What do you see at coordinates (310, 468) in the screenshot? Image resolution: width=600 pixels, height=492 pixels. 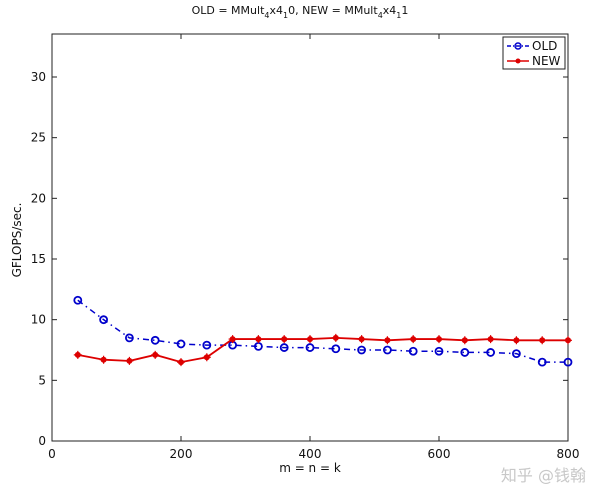 I see `x-axis-label: m = n = k` at bounding box center [310, 468].